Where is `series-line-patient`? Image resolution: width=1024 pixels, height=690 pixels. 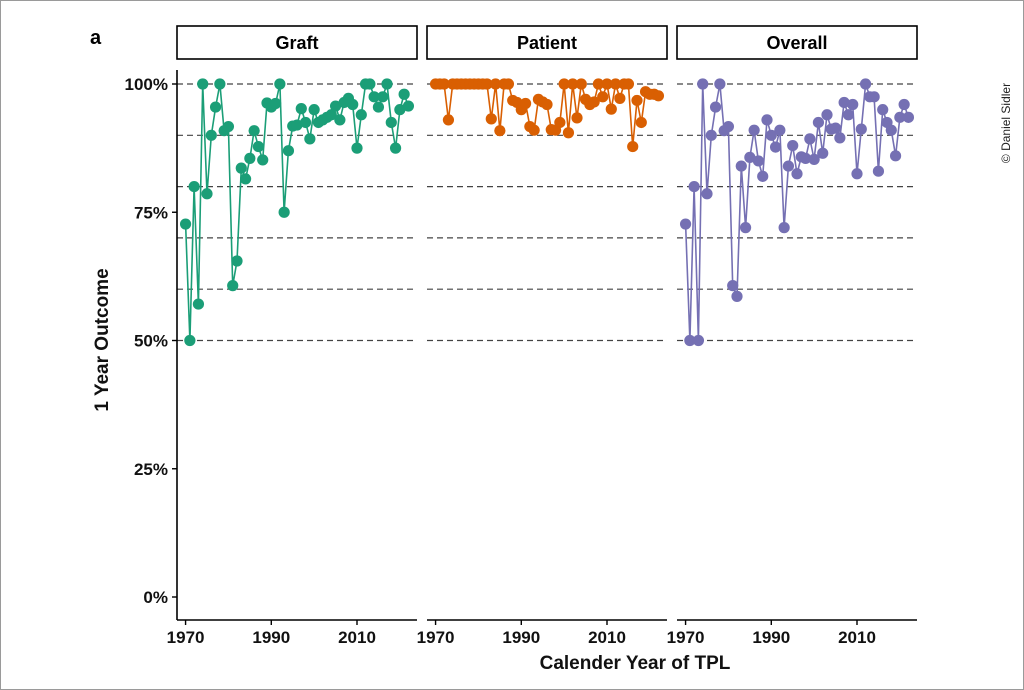
series-line-patient is located at coordinates (547, 114).